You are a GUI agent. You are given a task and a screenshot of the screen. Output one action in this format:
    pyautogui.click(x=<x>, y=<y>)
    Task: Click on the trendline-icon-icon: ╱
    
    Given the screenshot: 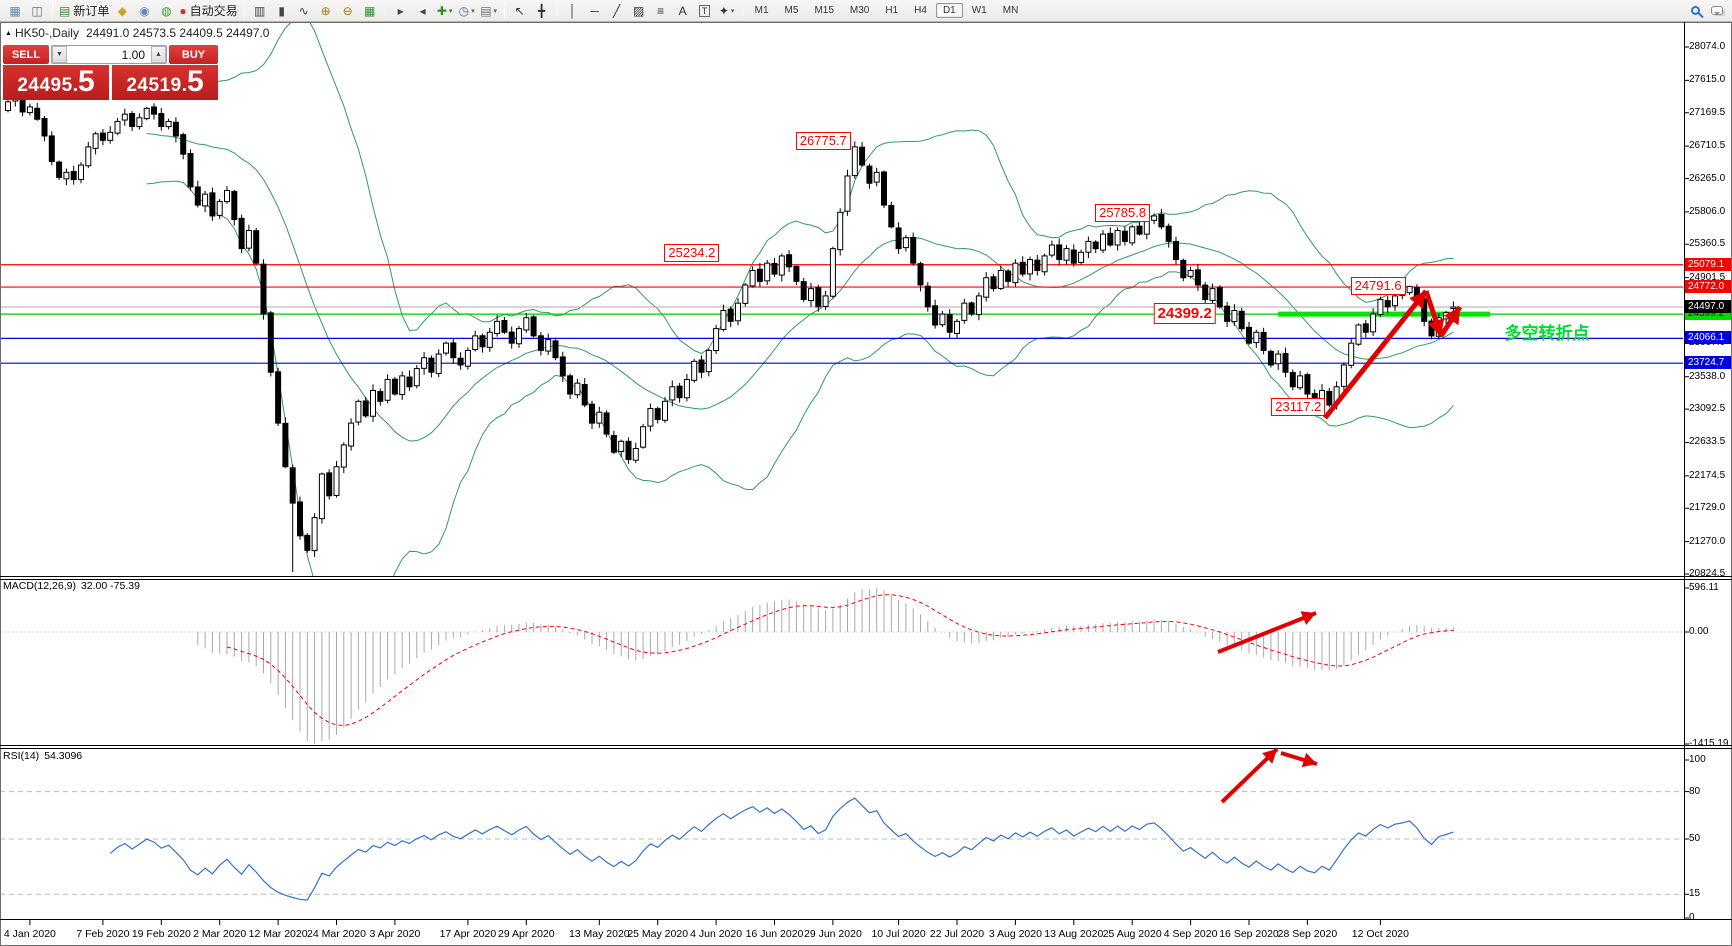 What is the action you would take?
    pyautogui.click(x=617, y=10)
    